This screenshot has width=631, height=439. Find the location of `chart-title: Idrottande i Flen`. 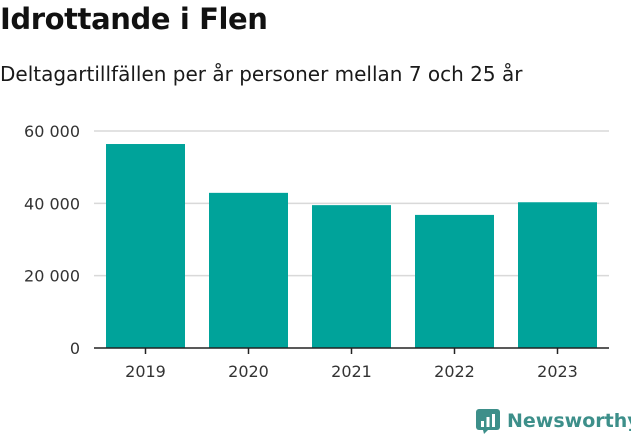

chart-title: Idrottande i Flen is located at coordinates (134, 19).